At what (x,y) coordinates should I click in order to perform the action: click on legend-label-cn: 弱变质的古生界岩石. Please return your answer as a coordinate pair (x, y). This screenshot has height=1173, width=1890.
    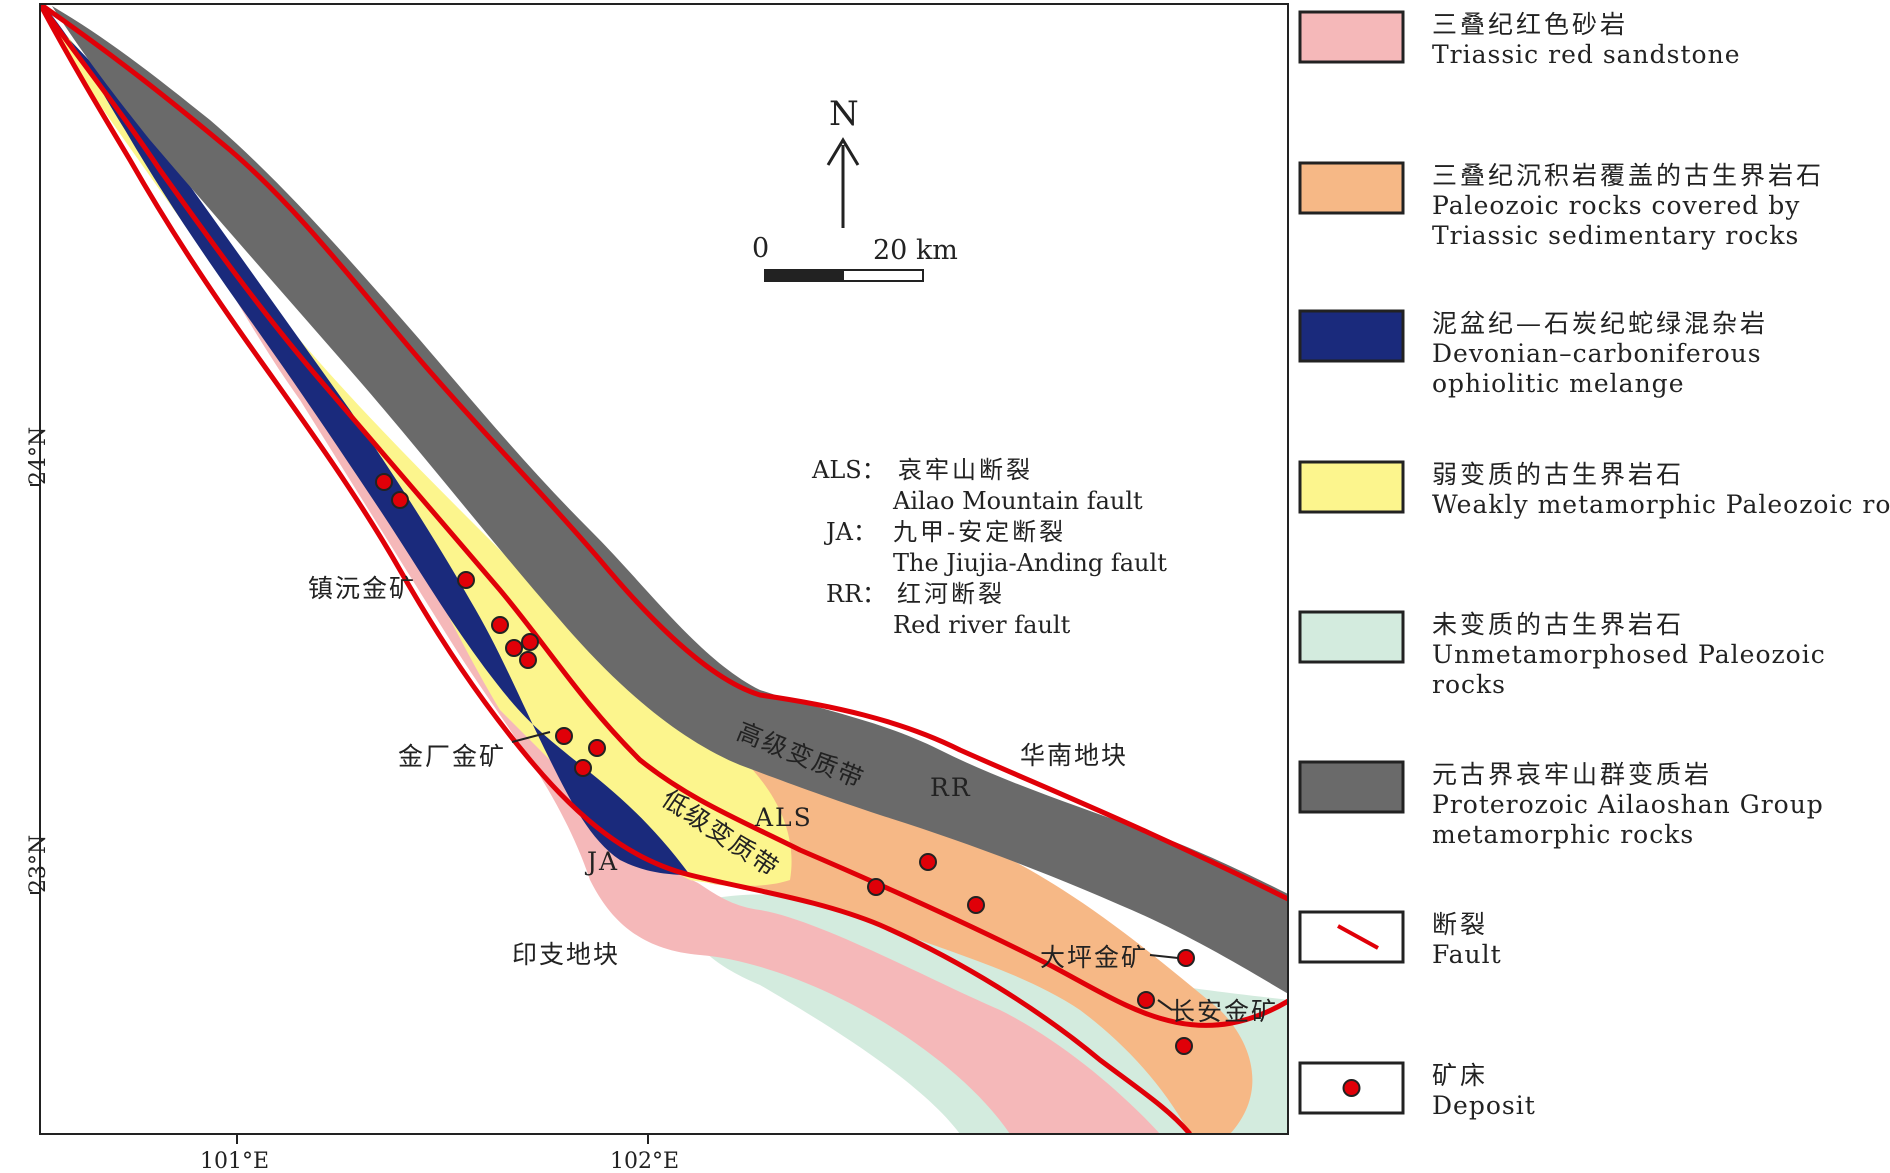
    Looking at the image, I should click on (1558, 474).